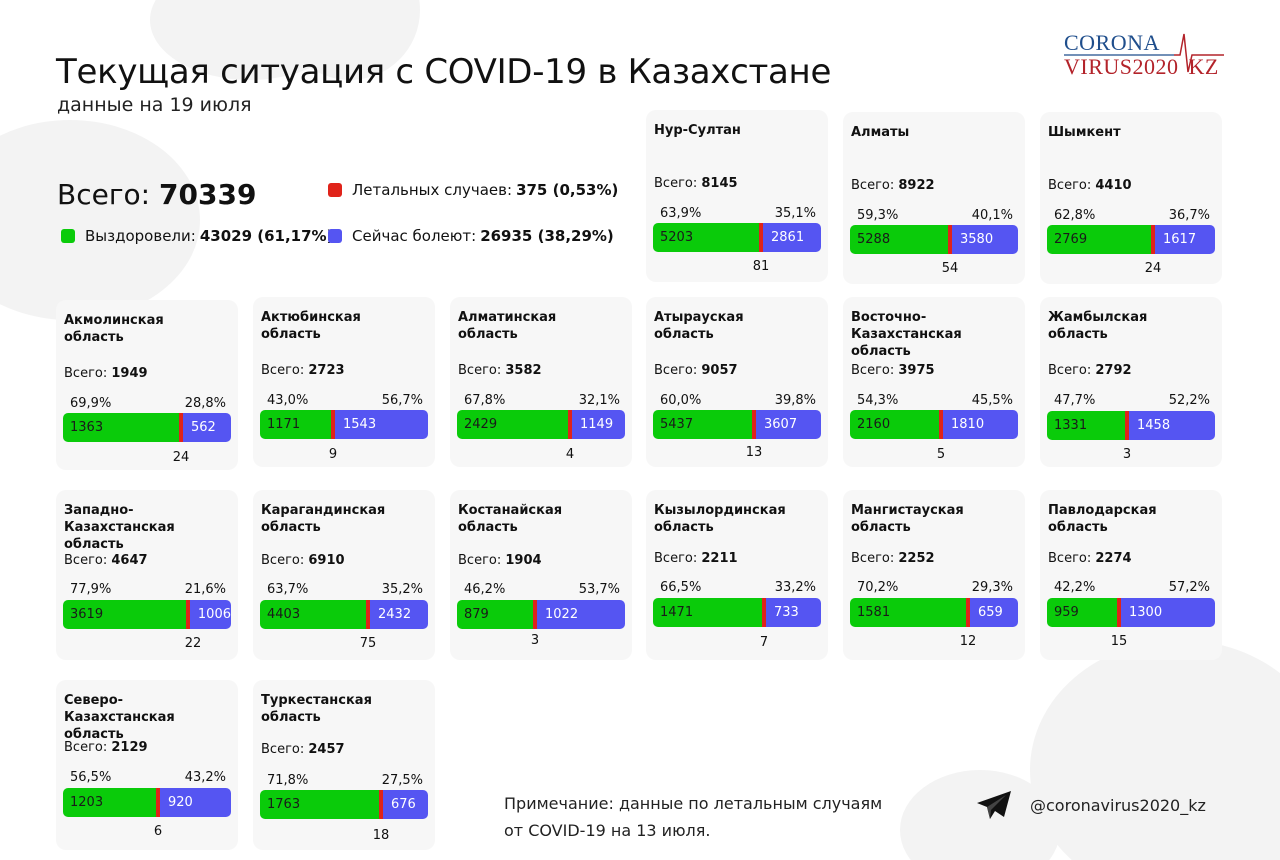  I want to click on region-name: Мангистауская область, so click(907, 519).